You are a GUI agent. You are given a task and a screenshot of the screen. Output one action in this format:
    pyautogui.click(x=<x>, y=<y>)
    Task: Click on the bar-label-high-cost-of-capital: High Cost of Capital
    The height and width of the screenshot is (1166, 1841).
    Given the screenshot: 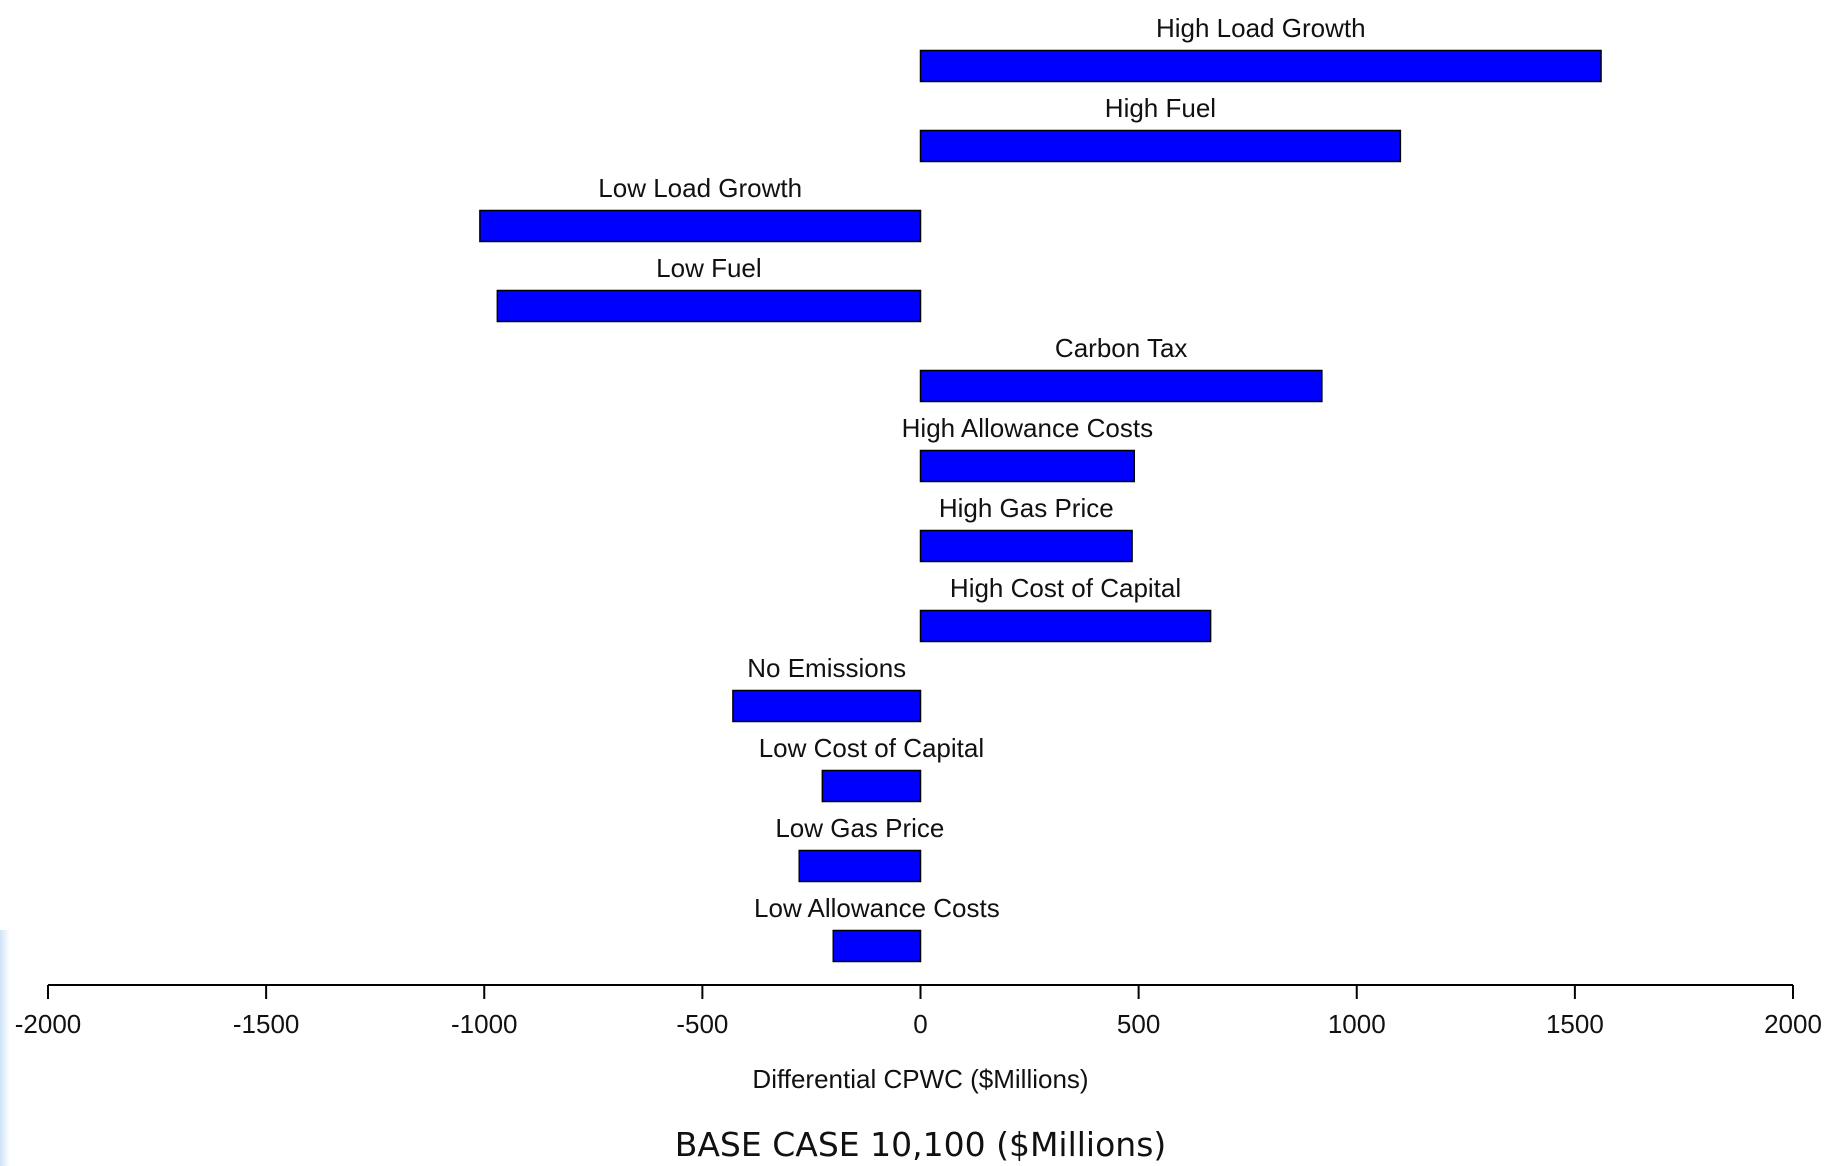 What is the action you would take?
    pyautogui.click(x=1065, y=588)
    